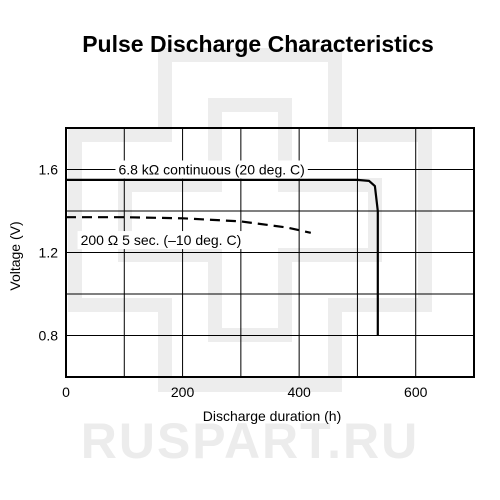  Describe the element at coordinates (15, 255) in the screenshot. I see `y-axis-title: Voltage (V)` at that location.